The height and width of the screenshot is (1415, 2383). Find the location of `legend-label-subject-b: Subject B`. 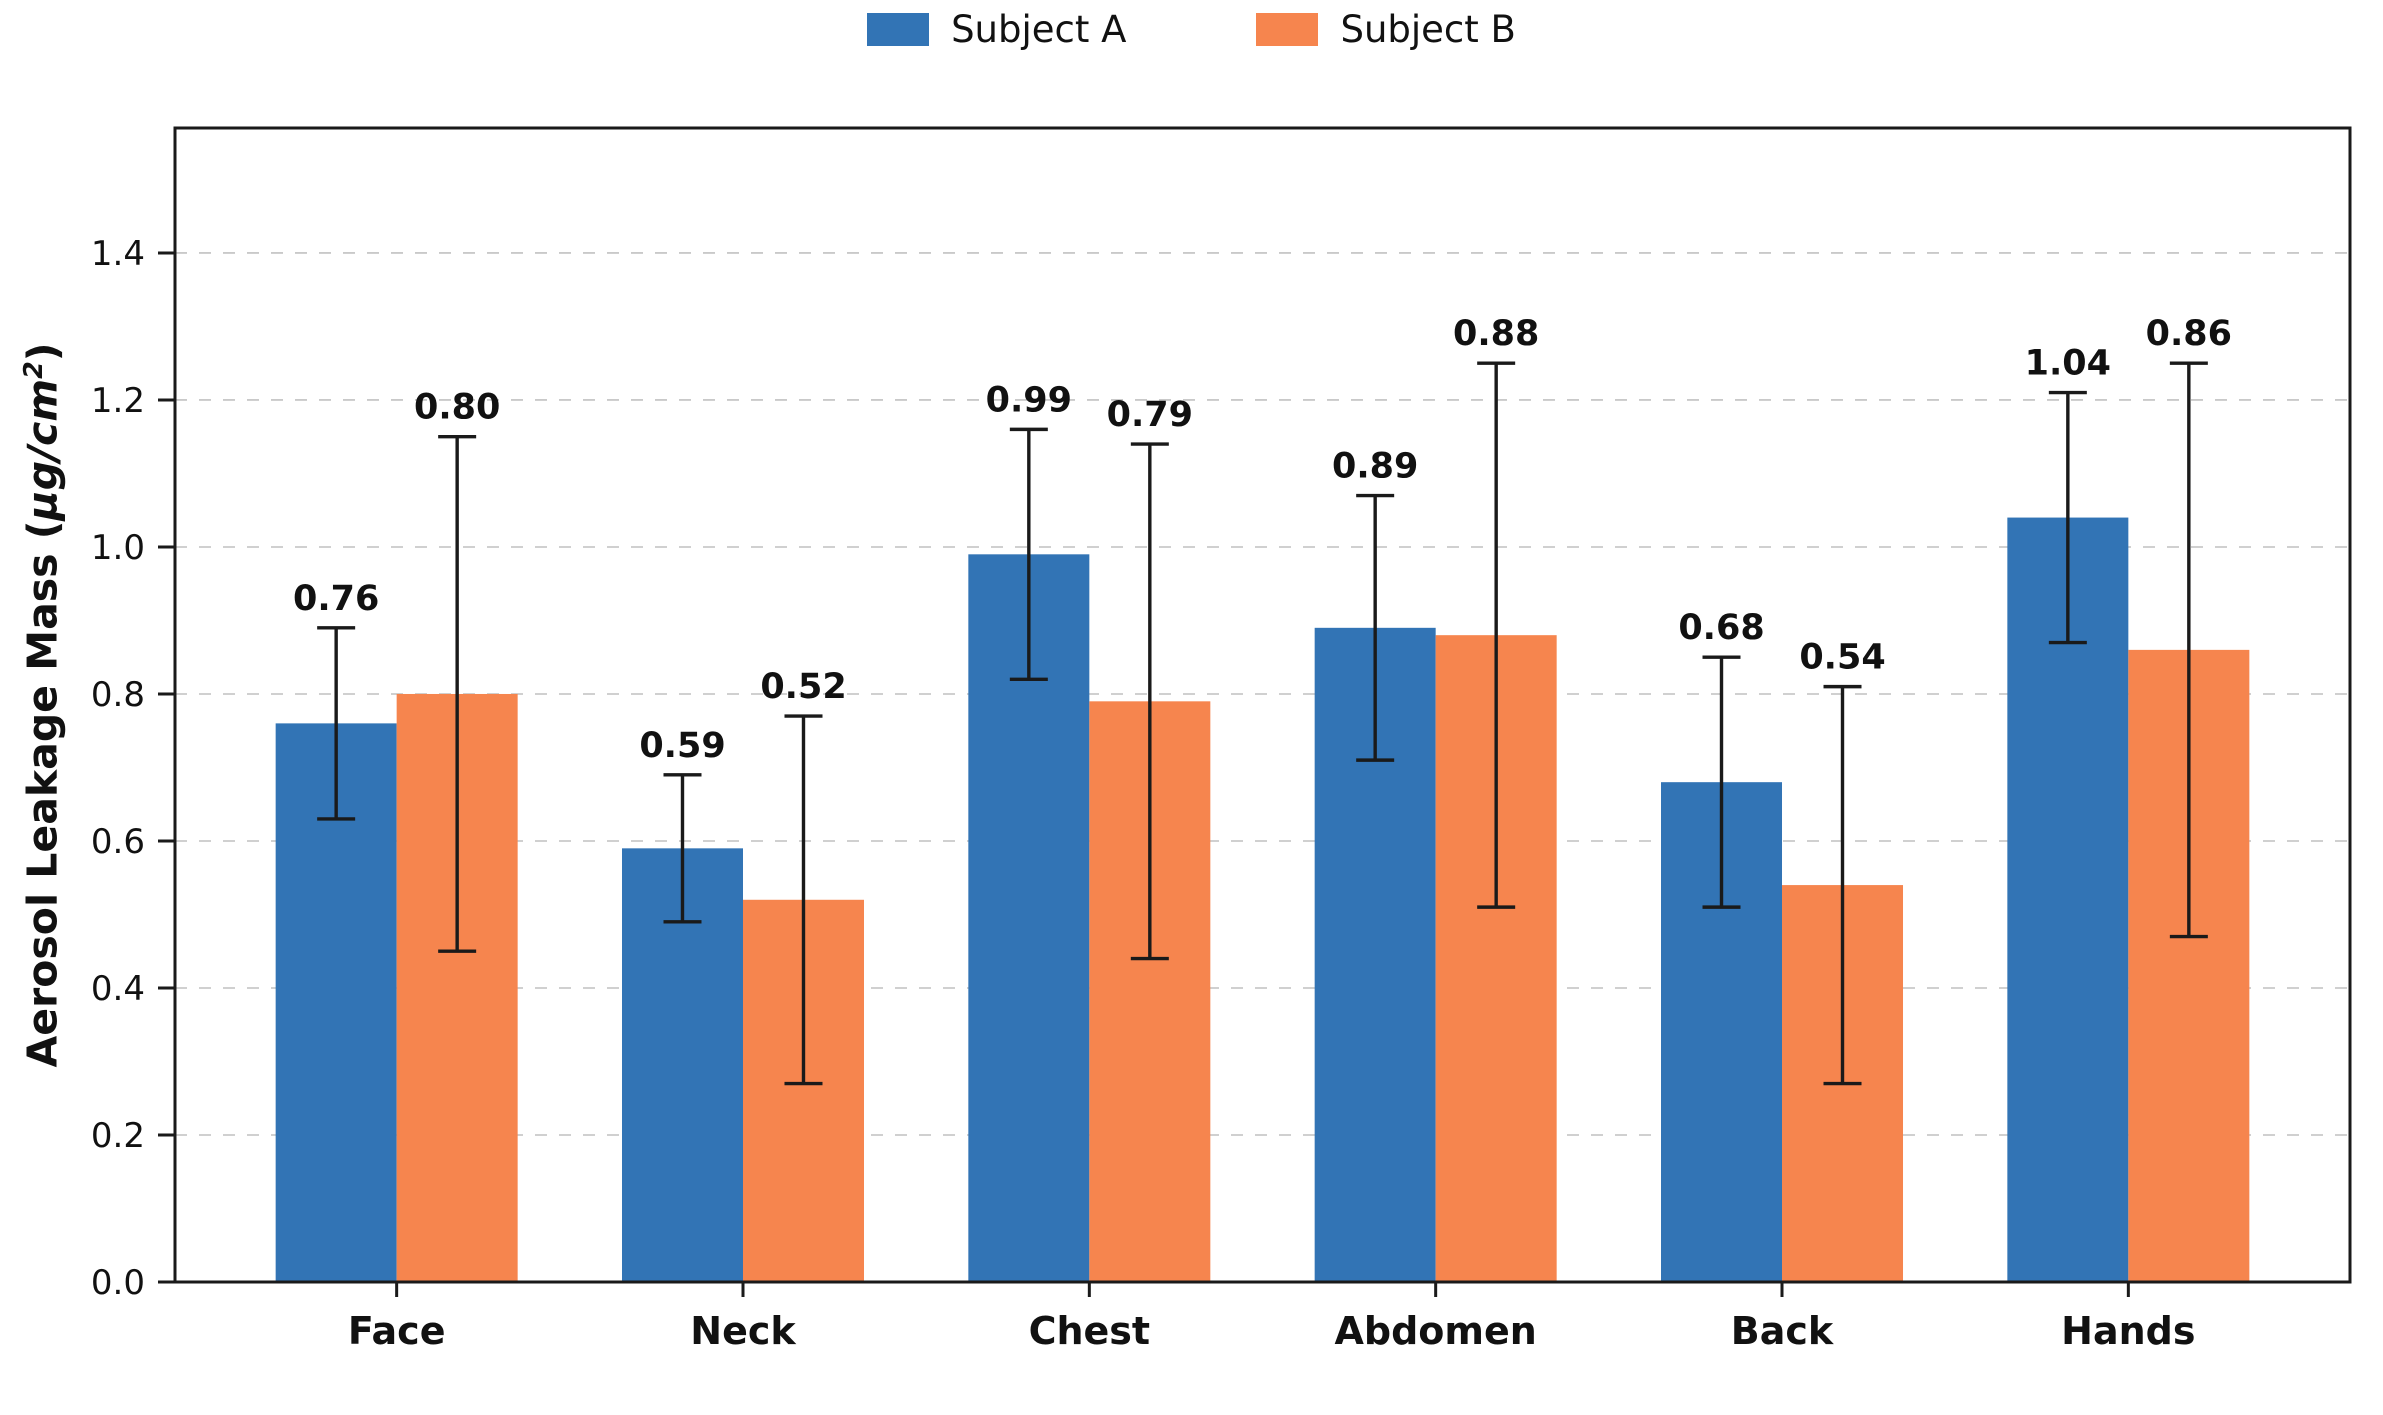

legend-label-subject-b: Subject B is located at coordinates (1428, 29).